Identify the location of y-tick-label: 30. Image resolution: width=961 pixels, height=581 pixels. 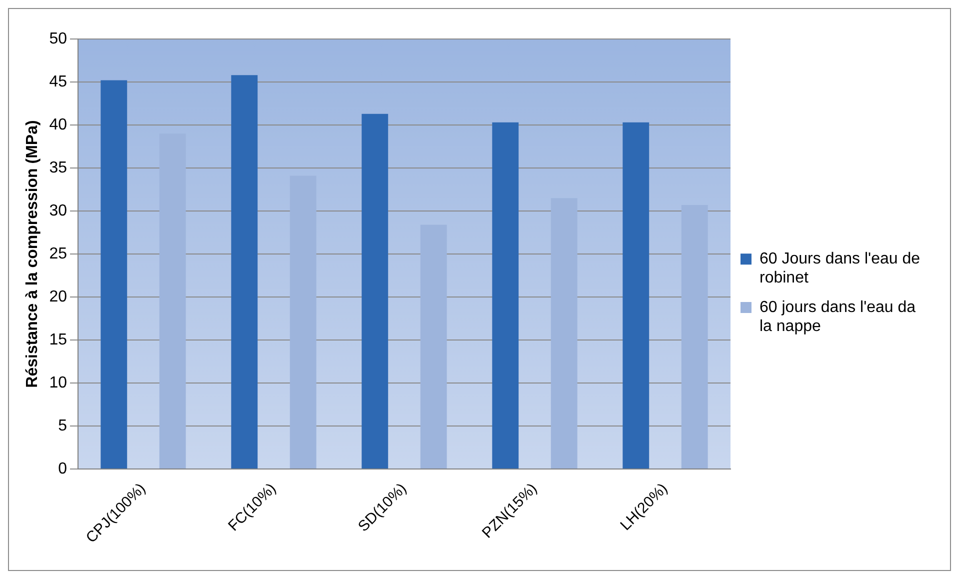
(58, 211).